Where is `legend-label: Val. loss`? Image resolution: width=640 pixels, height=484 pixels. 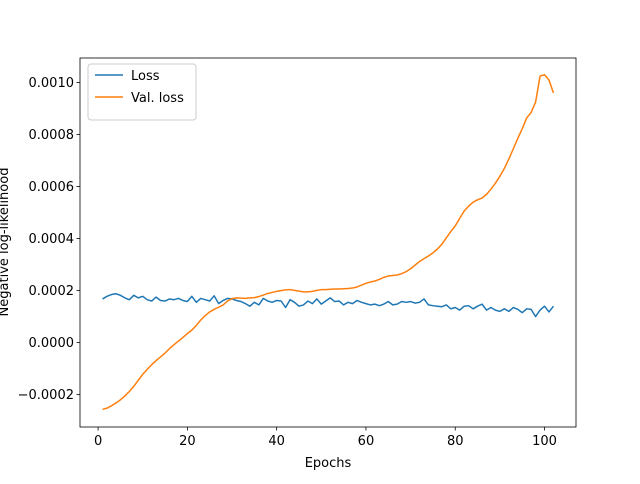
legend-label: Val. loss is located at coordinates (157, 98).